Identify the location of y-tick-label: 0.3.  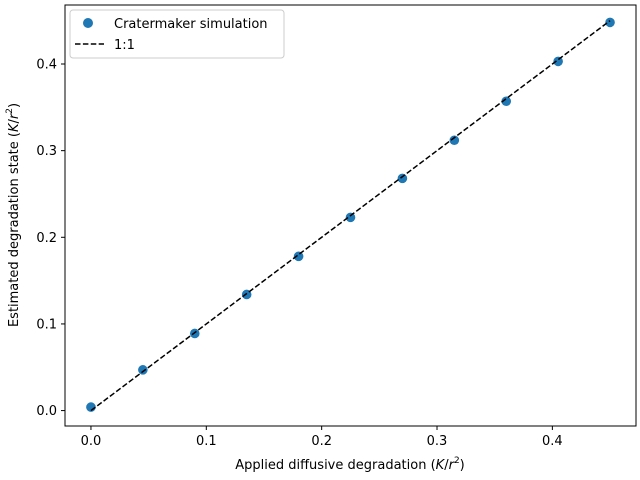
(46, 151).